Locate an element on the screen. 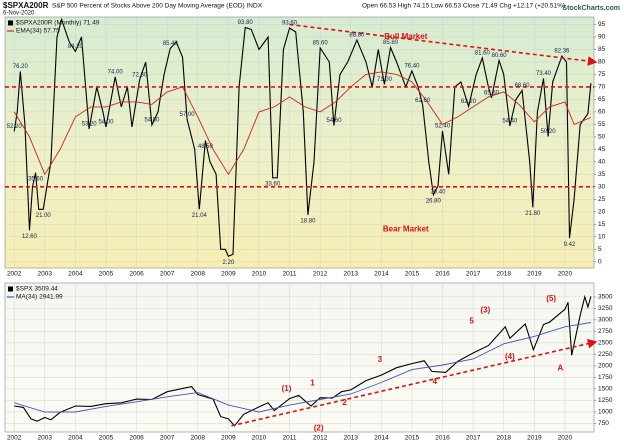  y-tick-label: 0 is located at coordinates (600, 261).